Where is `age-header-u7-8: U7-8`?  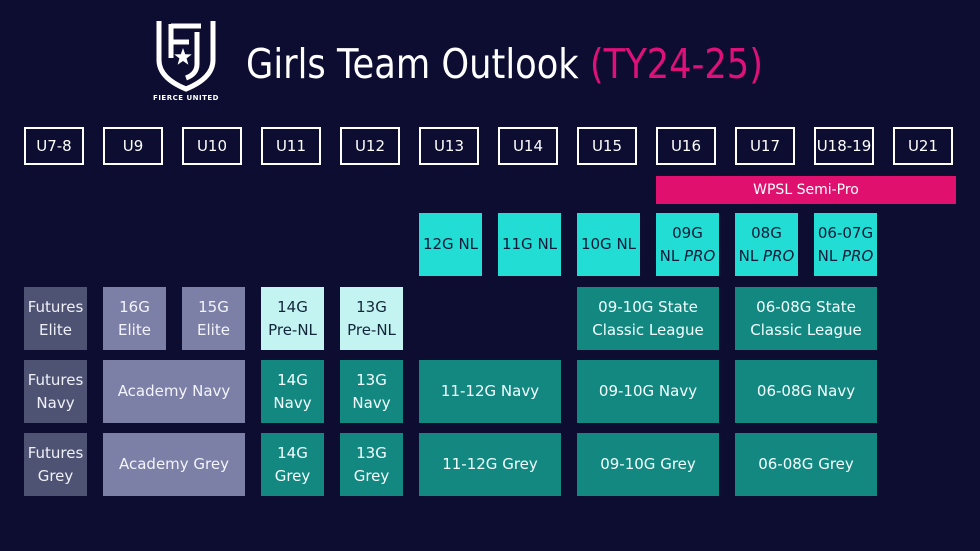 age-header-u7-8: U7-8 is located at coordinates (54, 146).